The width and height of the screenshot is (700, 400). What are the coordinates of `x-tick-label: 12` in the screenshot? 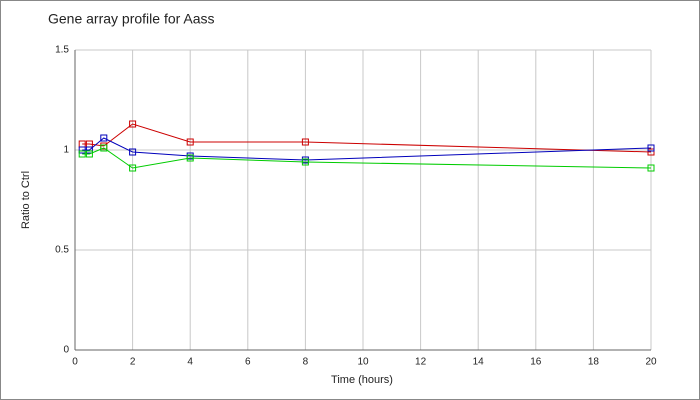 It's located at (421, 362).